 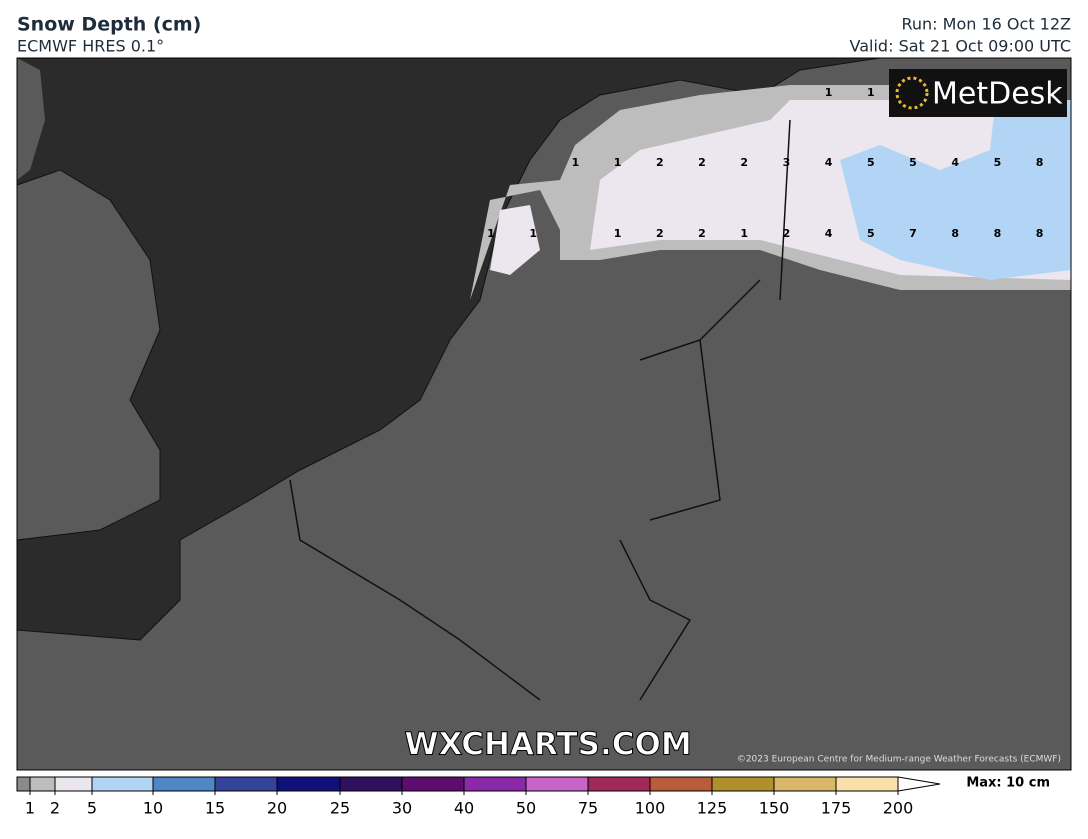 What do you see at coordinates (836, 808) in the screenshot?
I see `legend-label: 175` at bounding box center [836, 808].